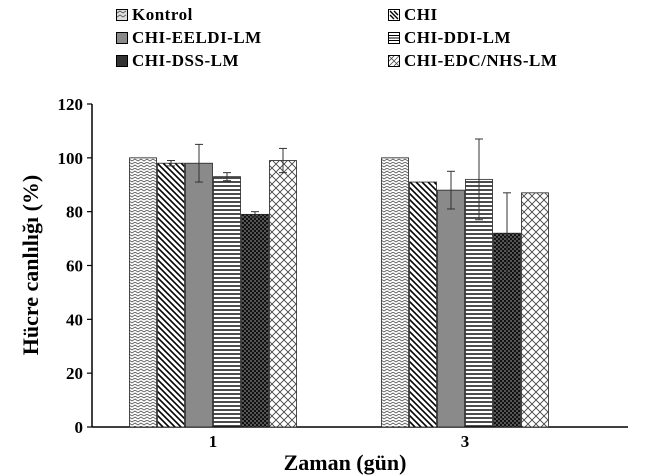 This screenshot has width=648, height=475. I want to click on legend-item-chi-edc-nhs-lm: CHI-EDC/NHS-LM, so click(472, 61).